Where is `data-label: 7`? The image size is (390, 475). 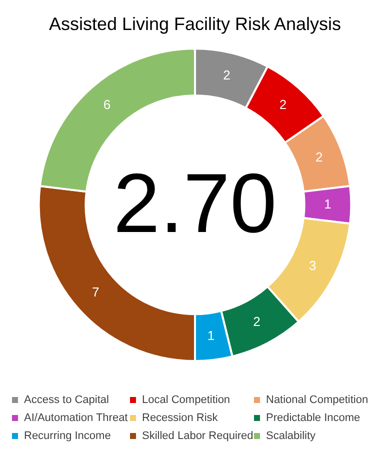
data-label: 7 is located at coordinates (96, 292).